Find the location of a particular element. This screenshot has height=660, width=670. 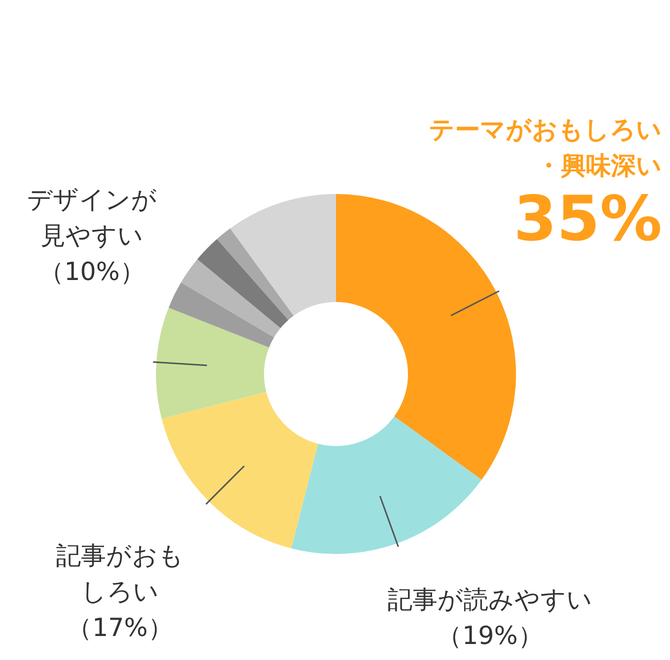

slice-label: デザインが見やすい is located at coordinates (92, 218).